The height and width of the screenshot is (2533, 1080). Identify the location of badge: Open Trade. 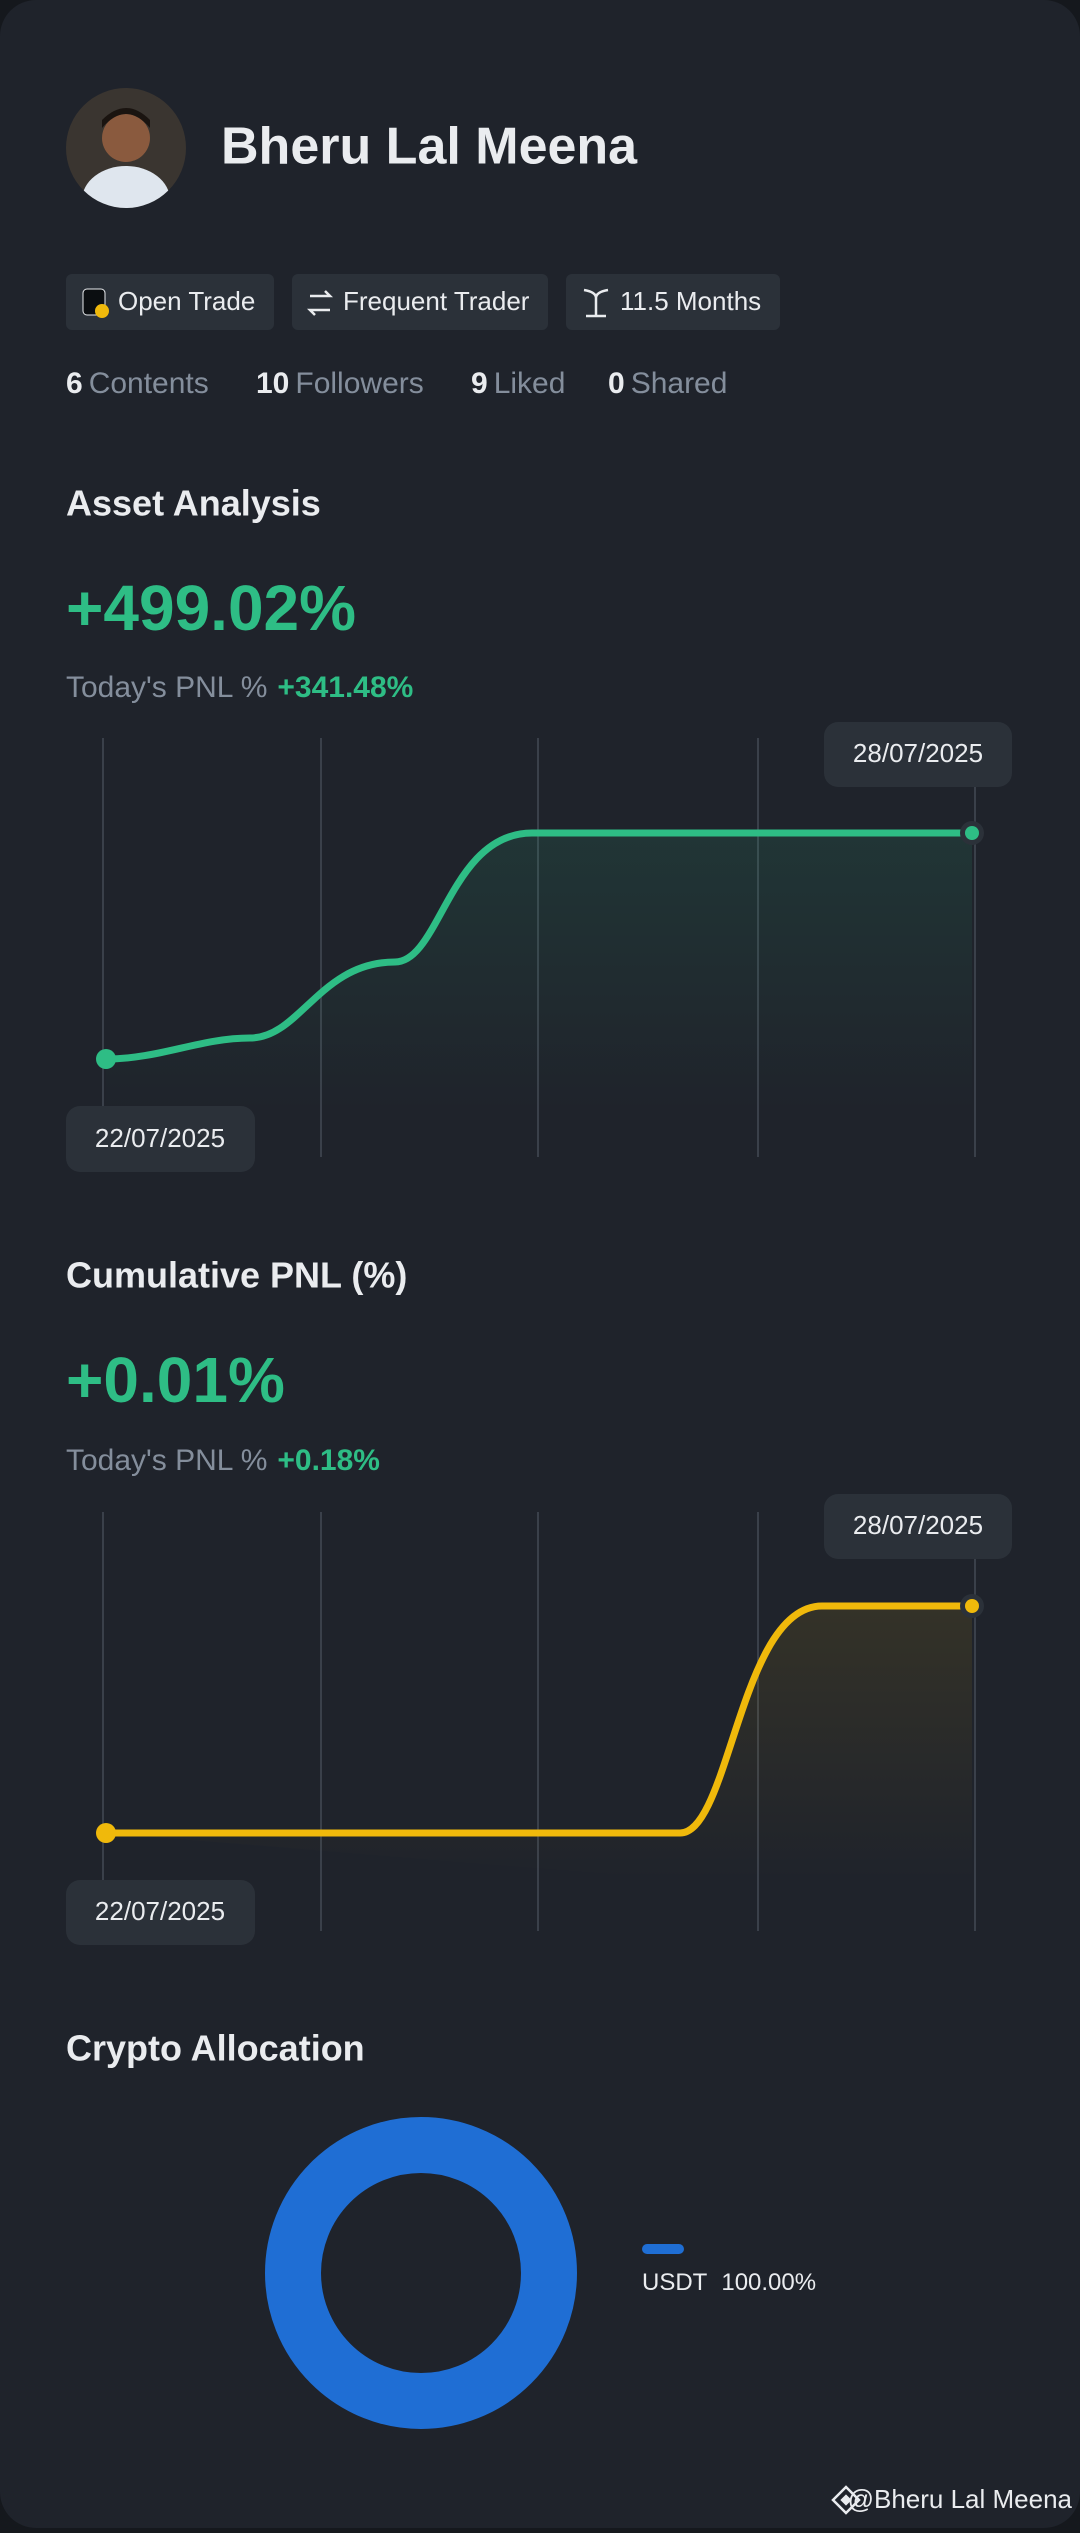
(170, 302).